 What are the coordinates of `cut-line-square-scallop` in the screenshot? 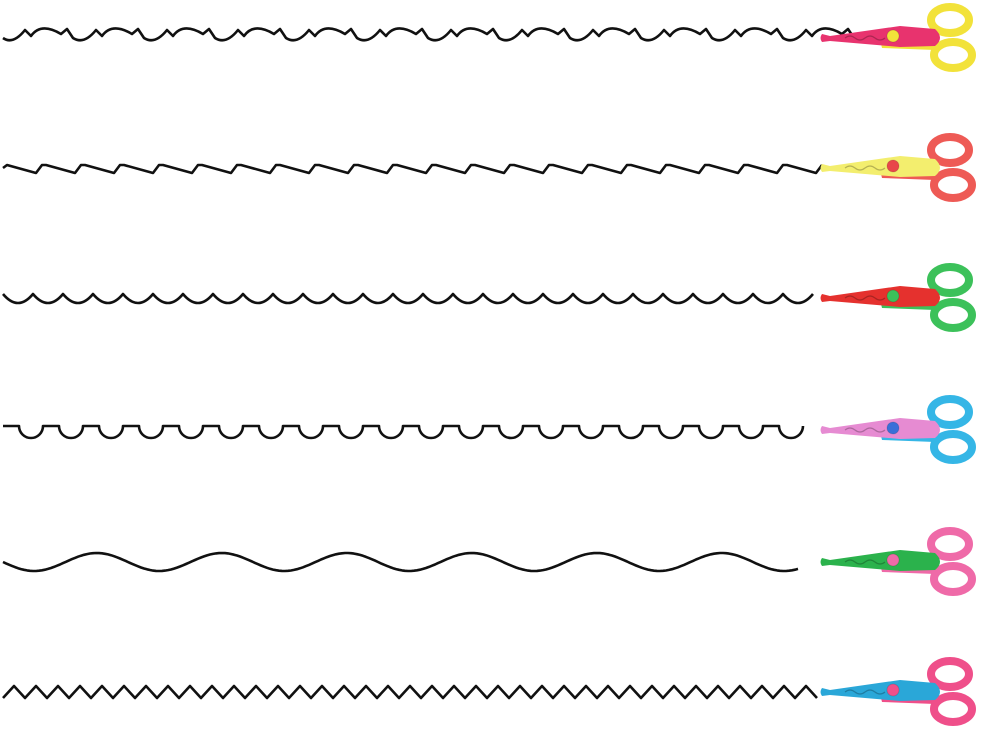 It's located at (404, 432).